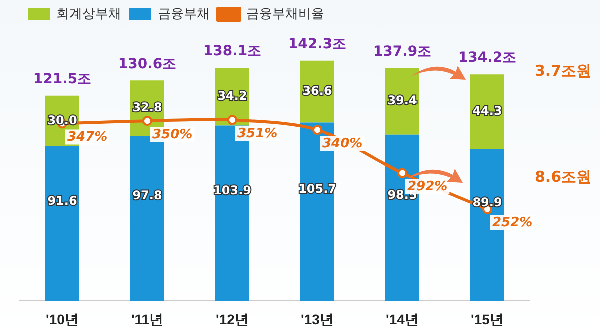 The height and width of the screenshot is (336, 600). What do you see at coordinates (88, 138) in the screenshot?
I see `data-label: 347%` at bounding box center [88, 138].